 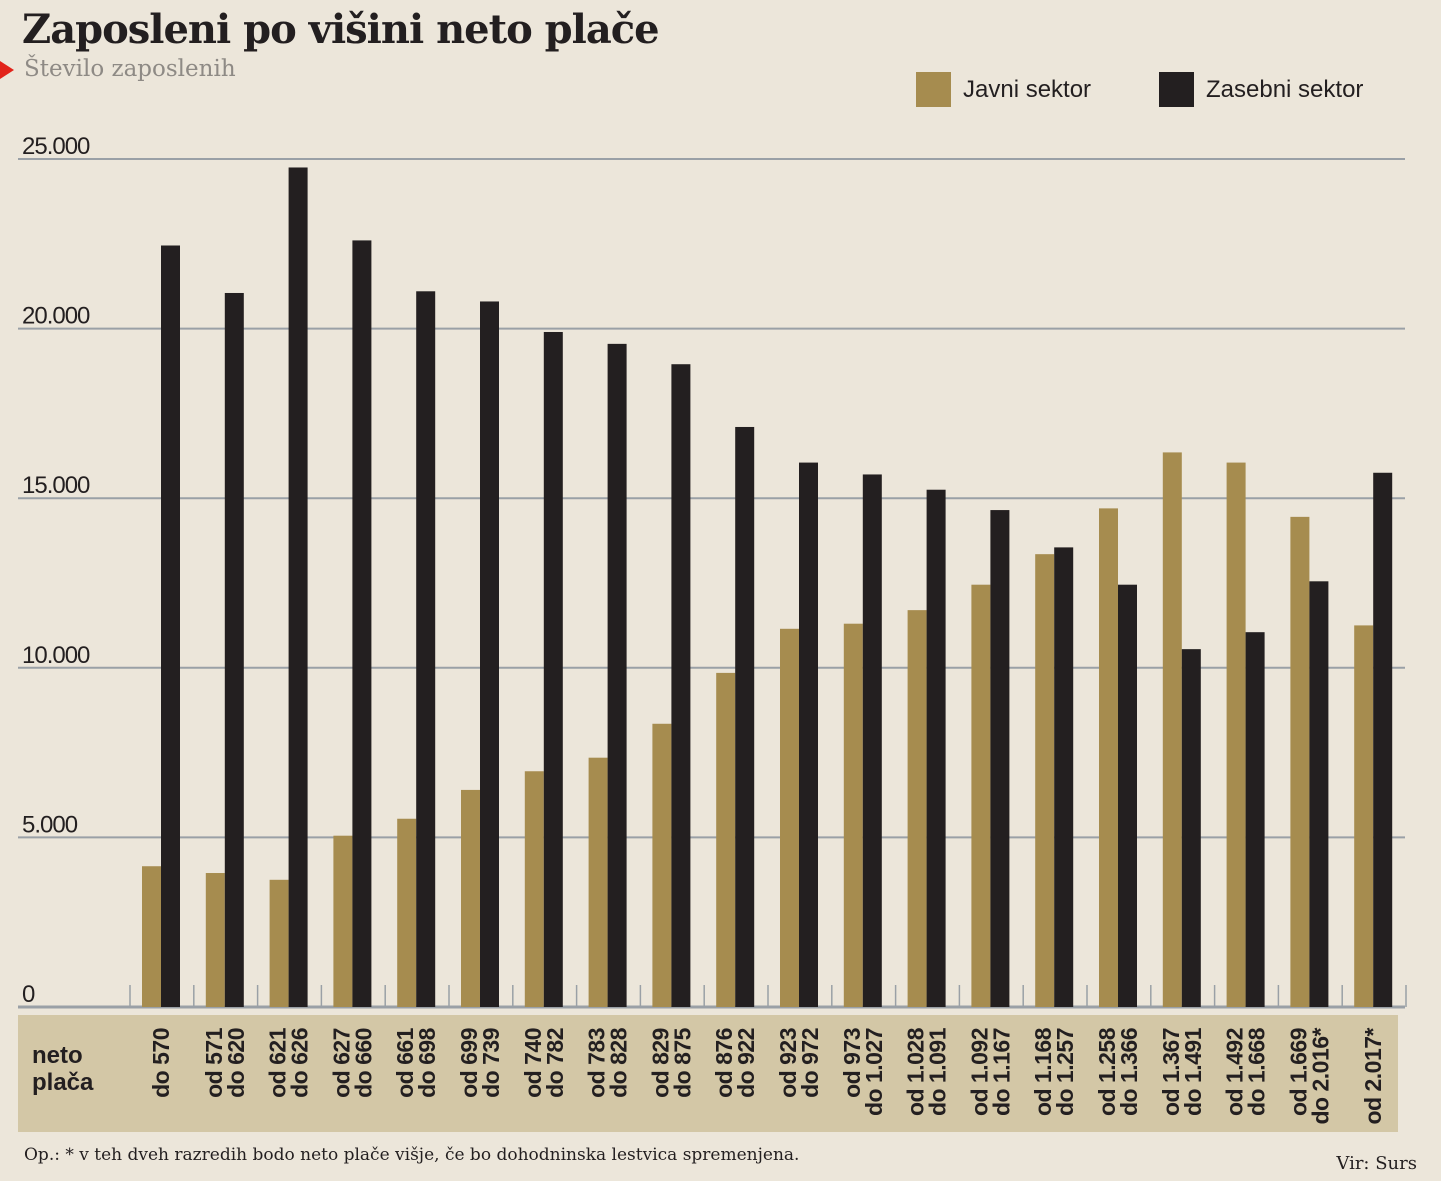 What do you see at coordinates (1193, 1071) in the screenshot?
I see `x-tick-label: do 1.491` at bounding box center [1193, 1071].